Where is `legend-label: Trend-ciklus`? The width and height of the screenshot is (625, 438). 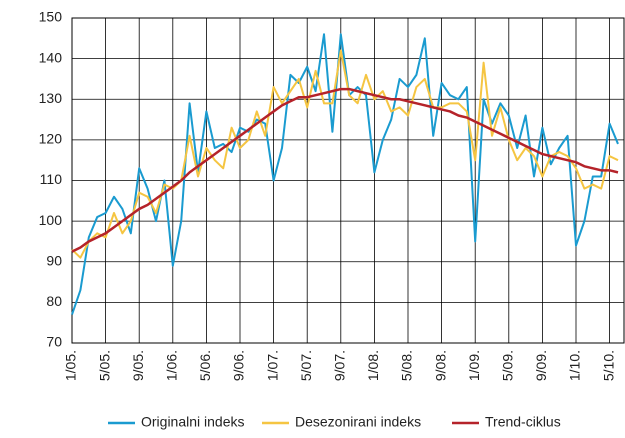
legend-label: Trend-ciklus is located at coordinates (523, 422).